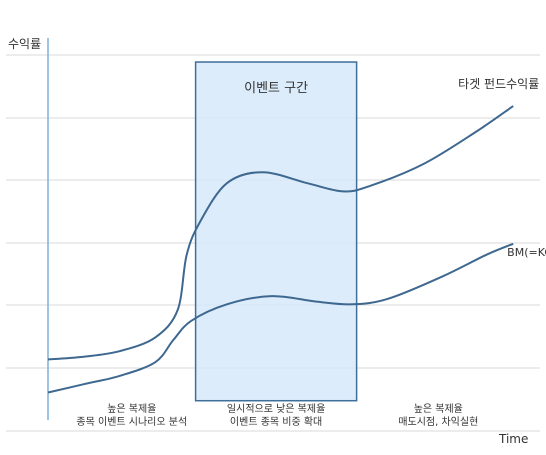 The width and height of the screenshot is (546, 455). What do you see at coordinates (276, 422) in the screenshot?
I see `phase-label: 이벤트 종목 비중 확대` at bounding box center [276, 422].